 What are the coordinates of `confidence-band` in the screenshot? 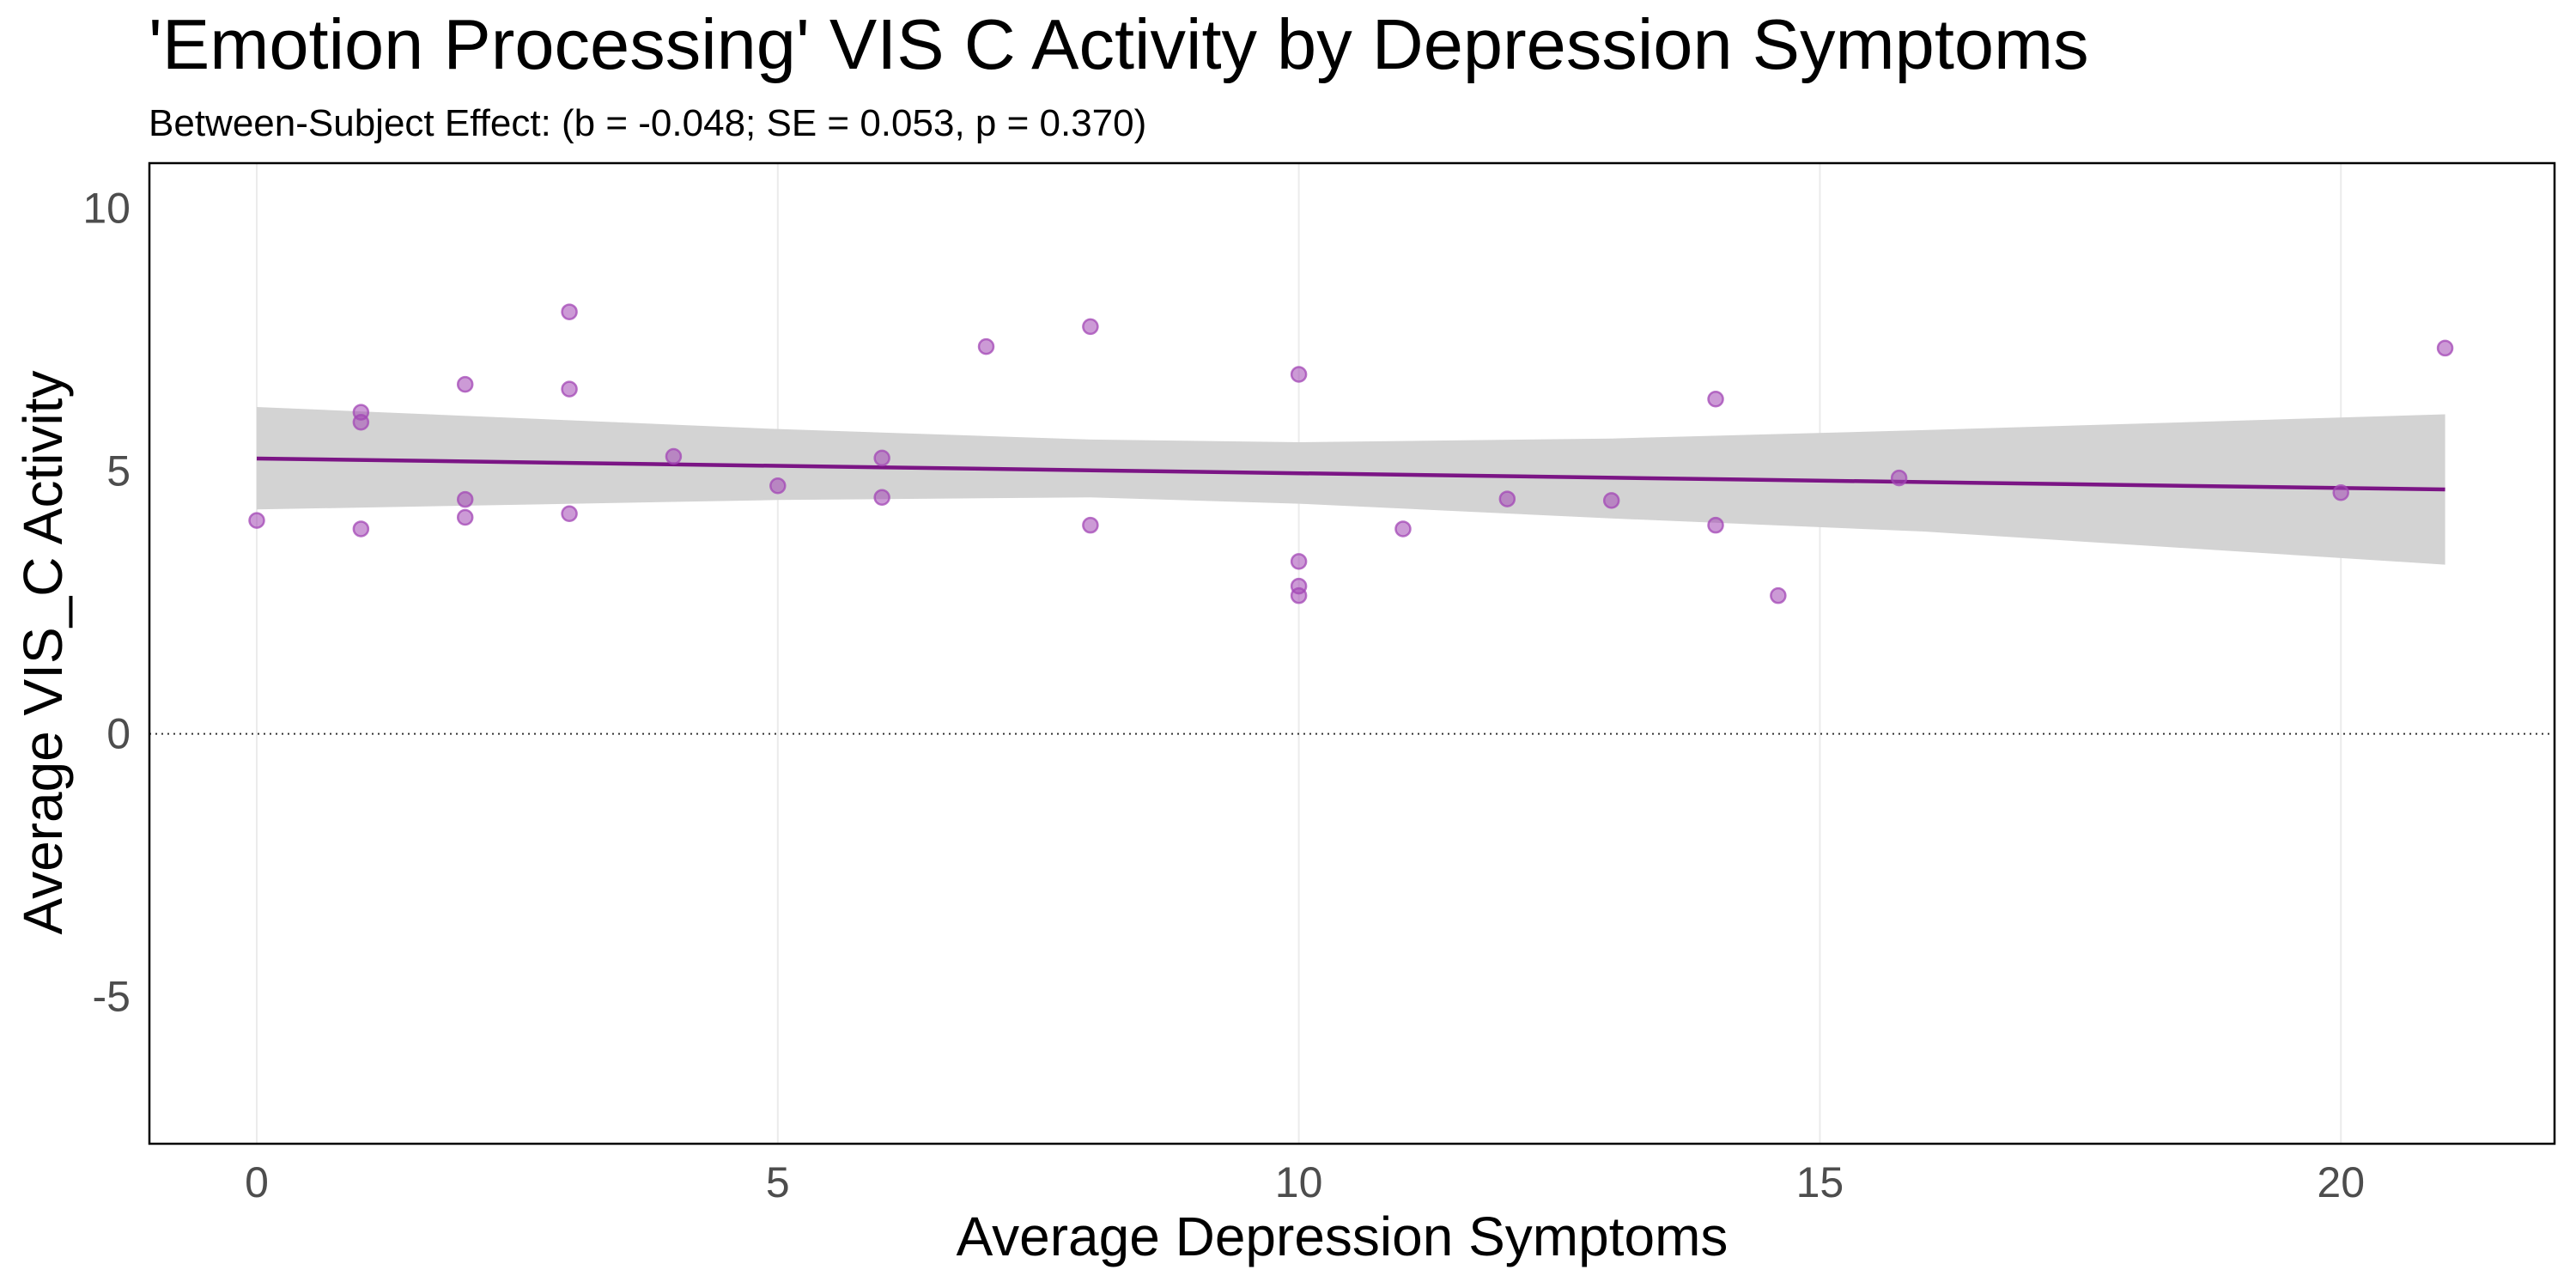 It's located at (1351, 486).